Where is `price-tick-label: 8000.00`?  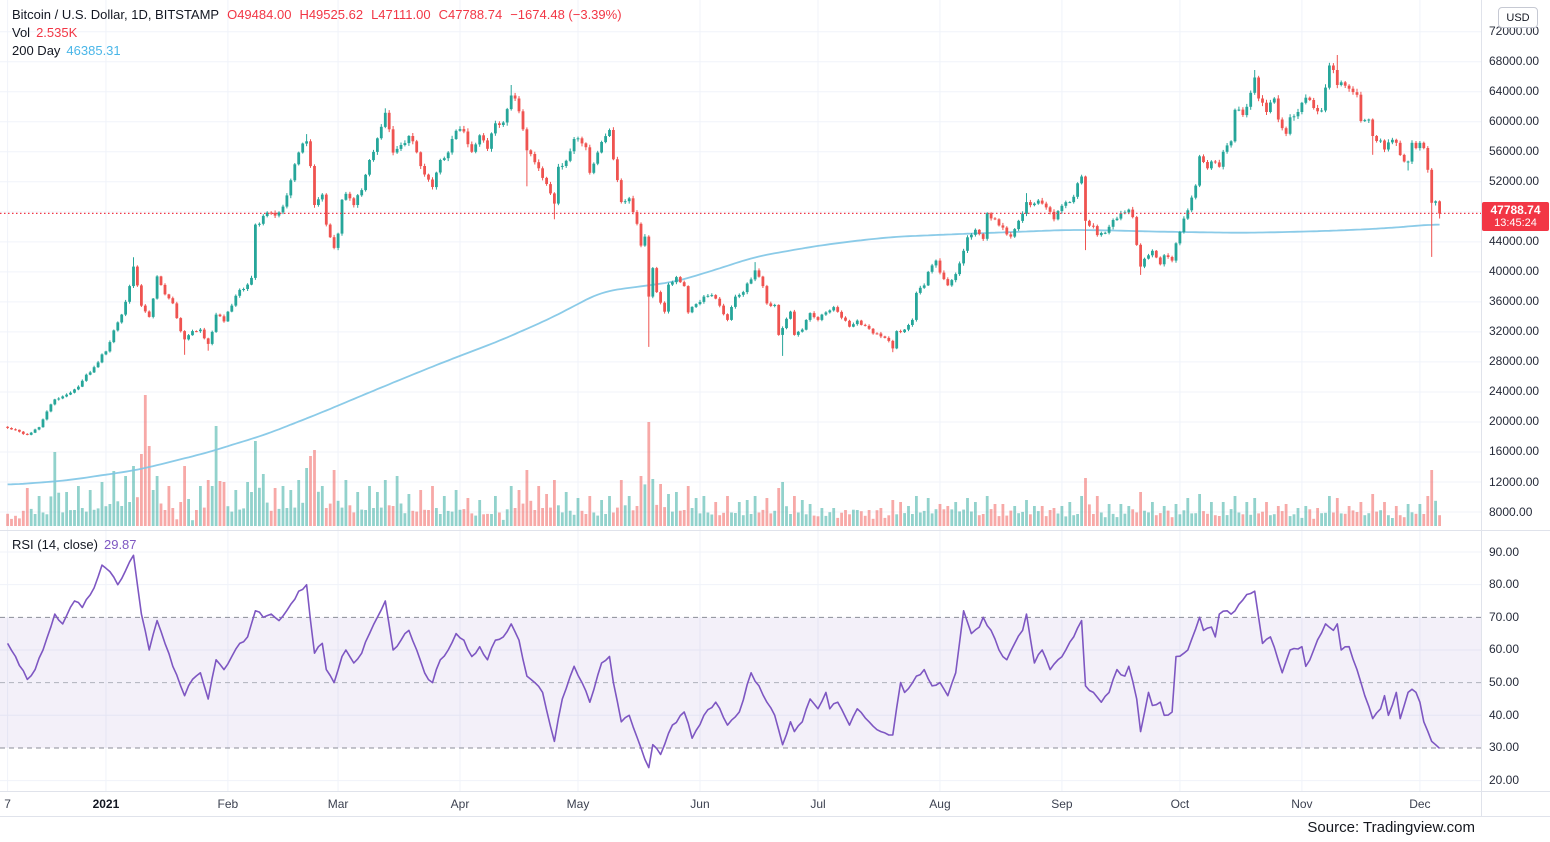
price-tick-label: 8000.00 is located at coordinates (1511, 511).